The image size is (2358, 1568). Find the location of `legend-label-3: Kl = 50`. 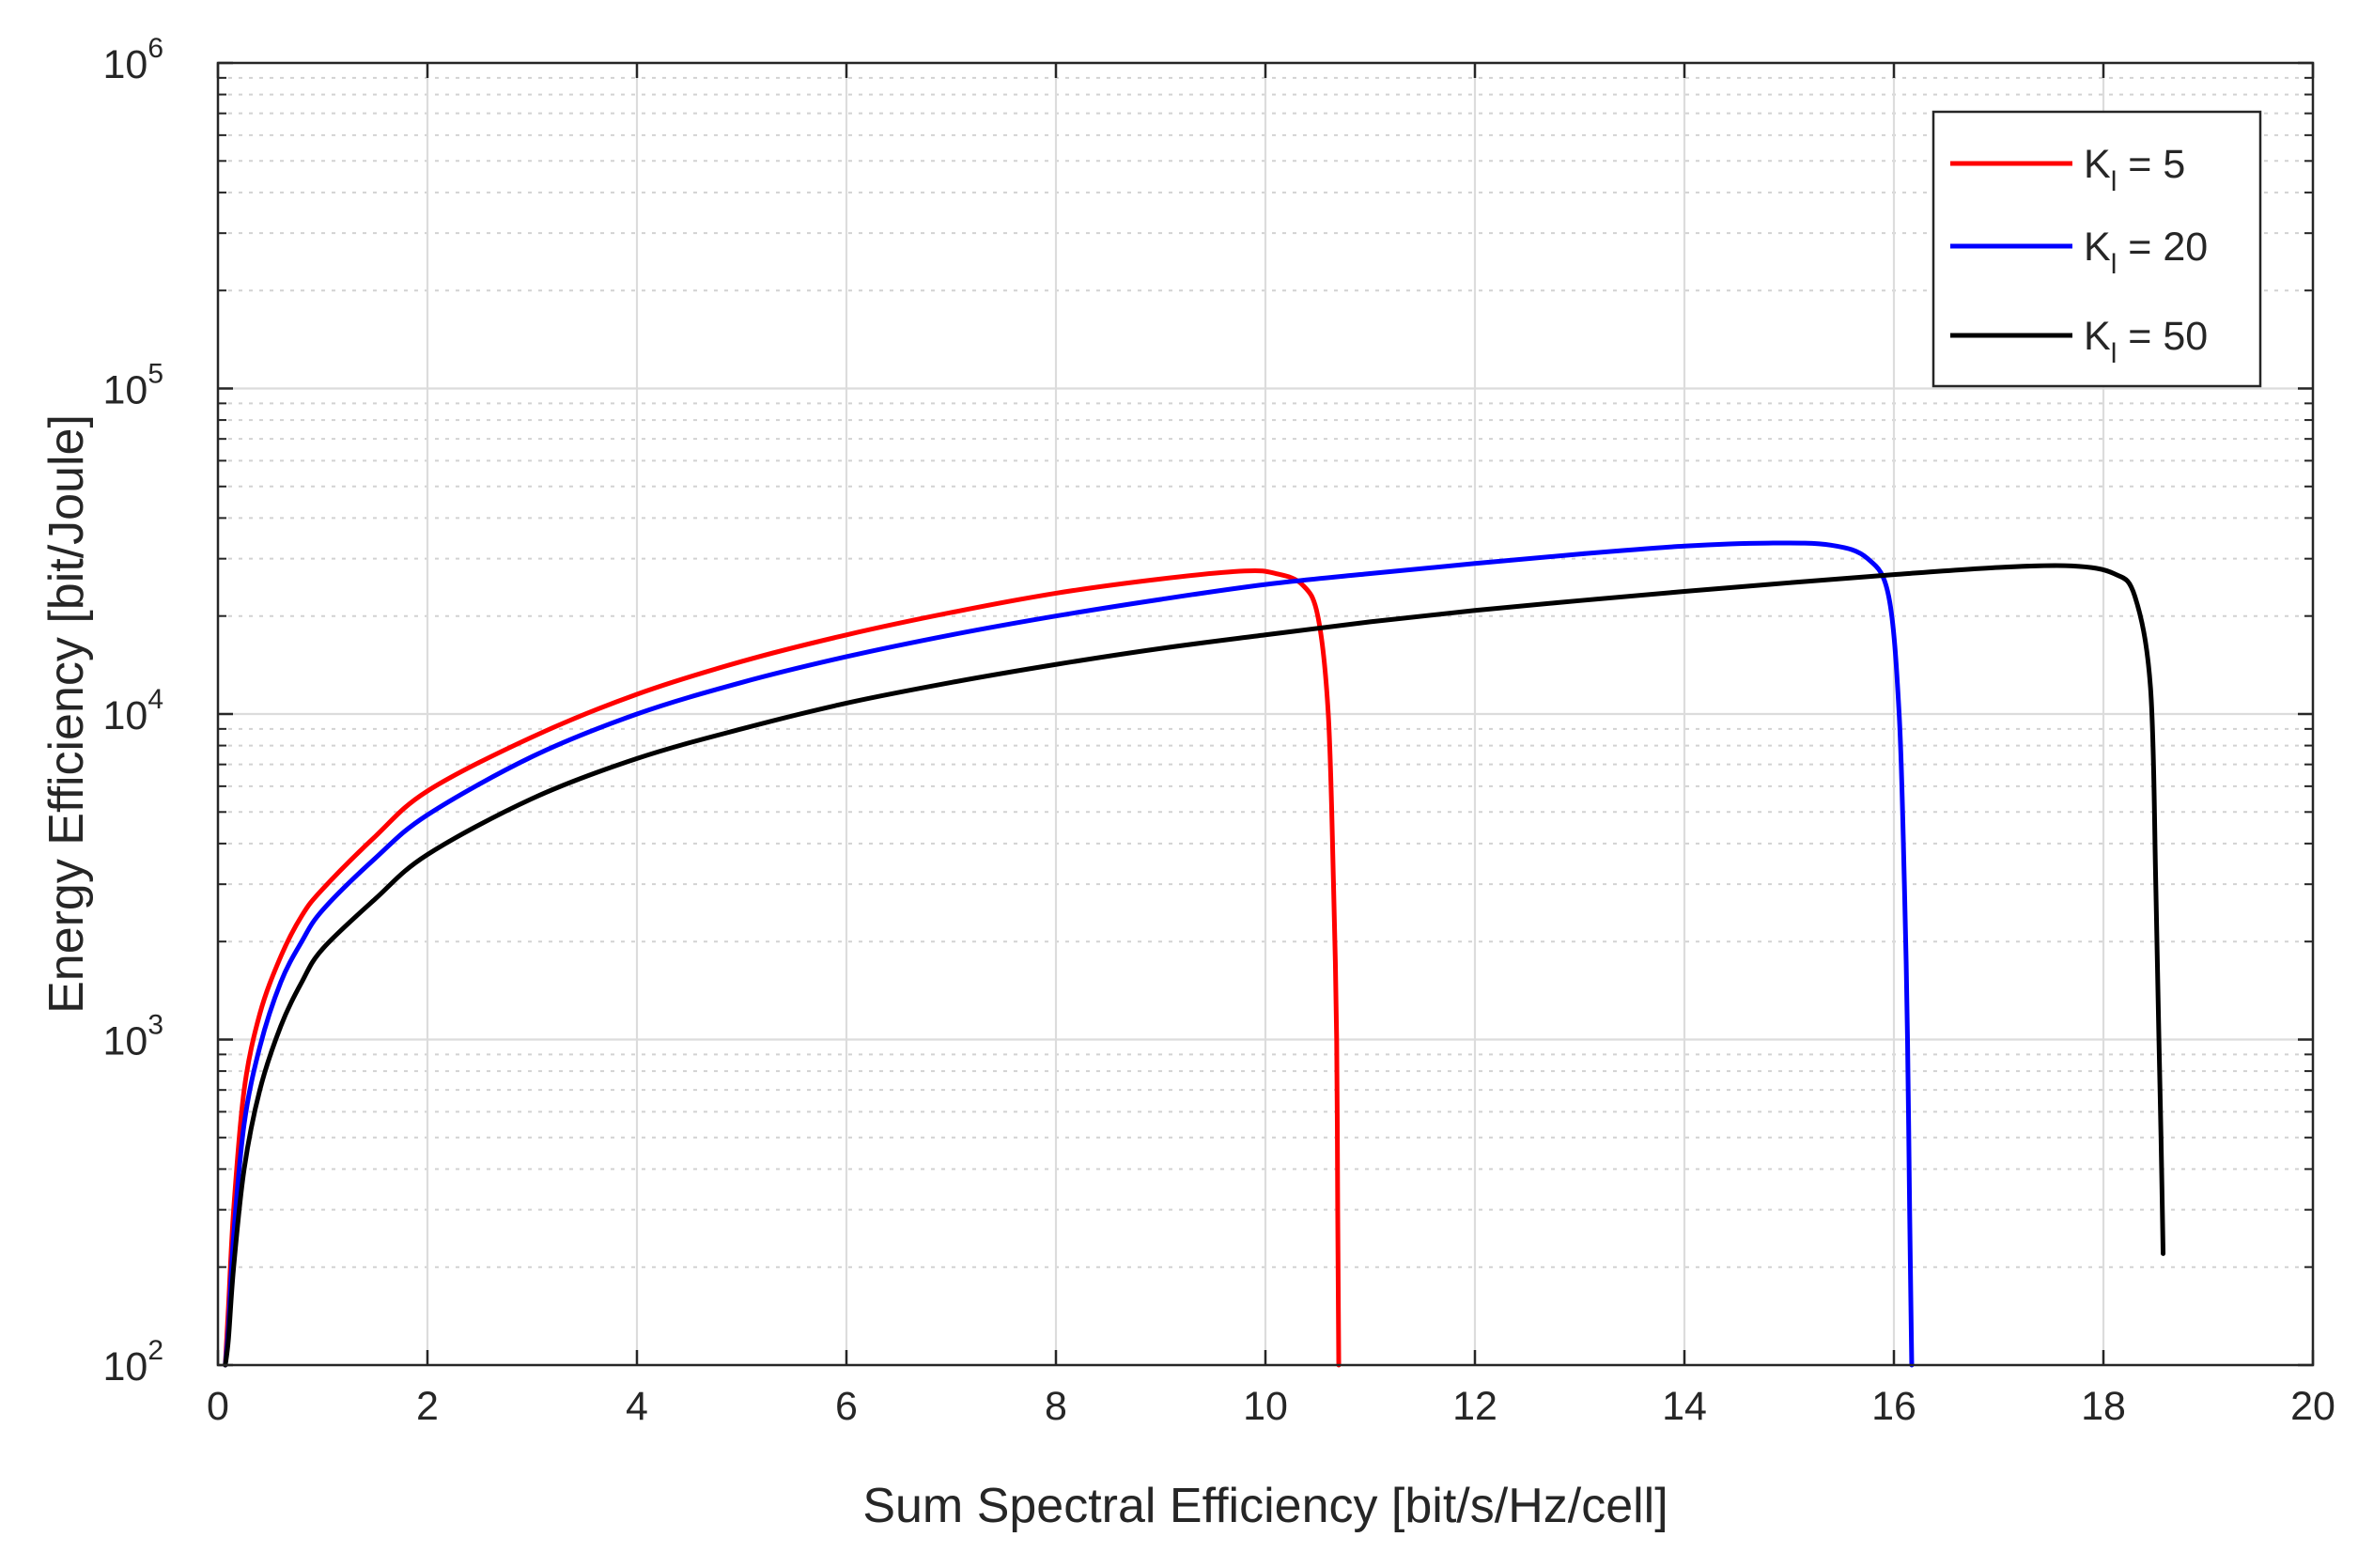

legend-label-3: Kl = 50 is located at coordinates (2146, 341).